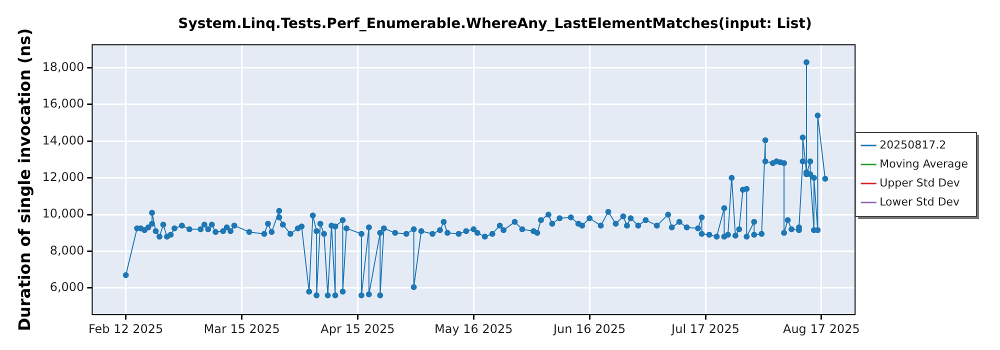 Image resolution: width=1000 pixels, height=350 pixels. I want to click on x-tick-label: Mar 15 2025, so click(242, 329).